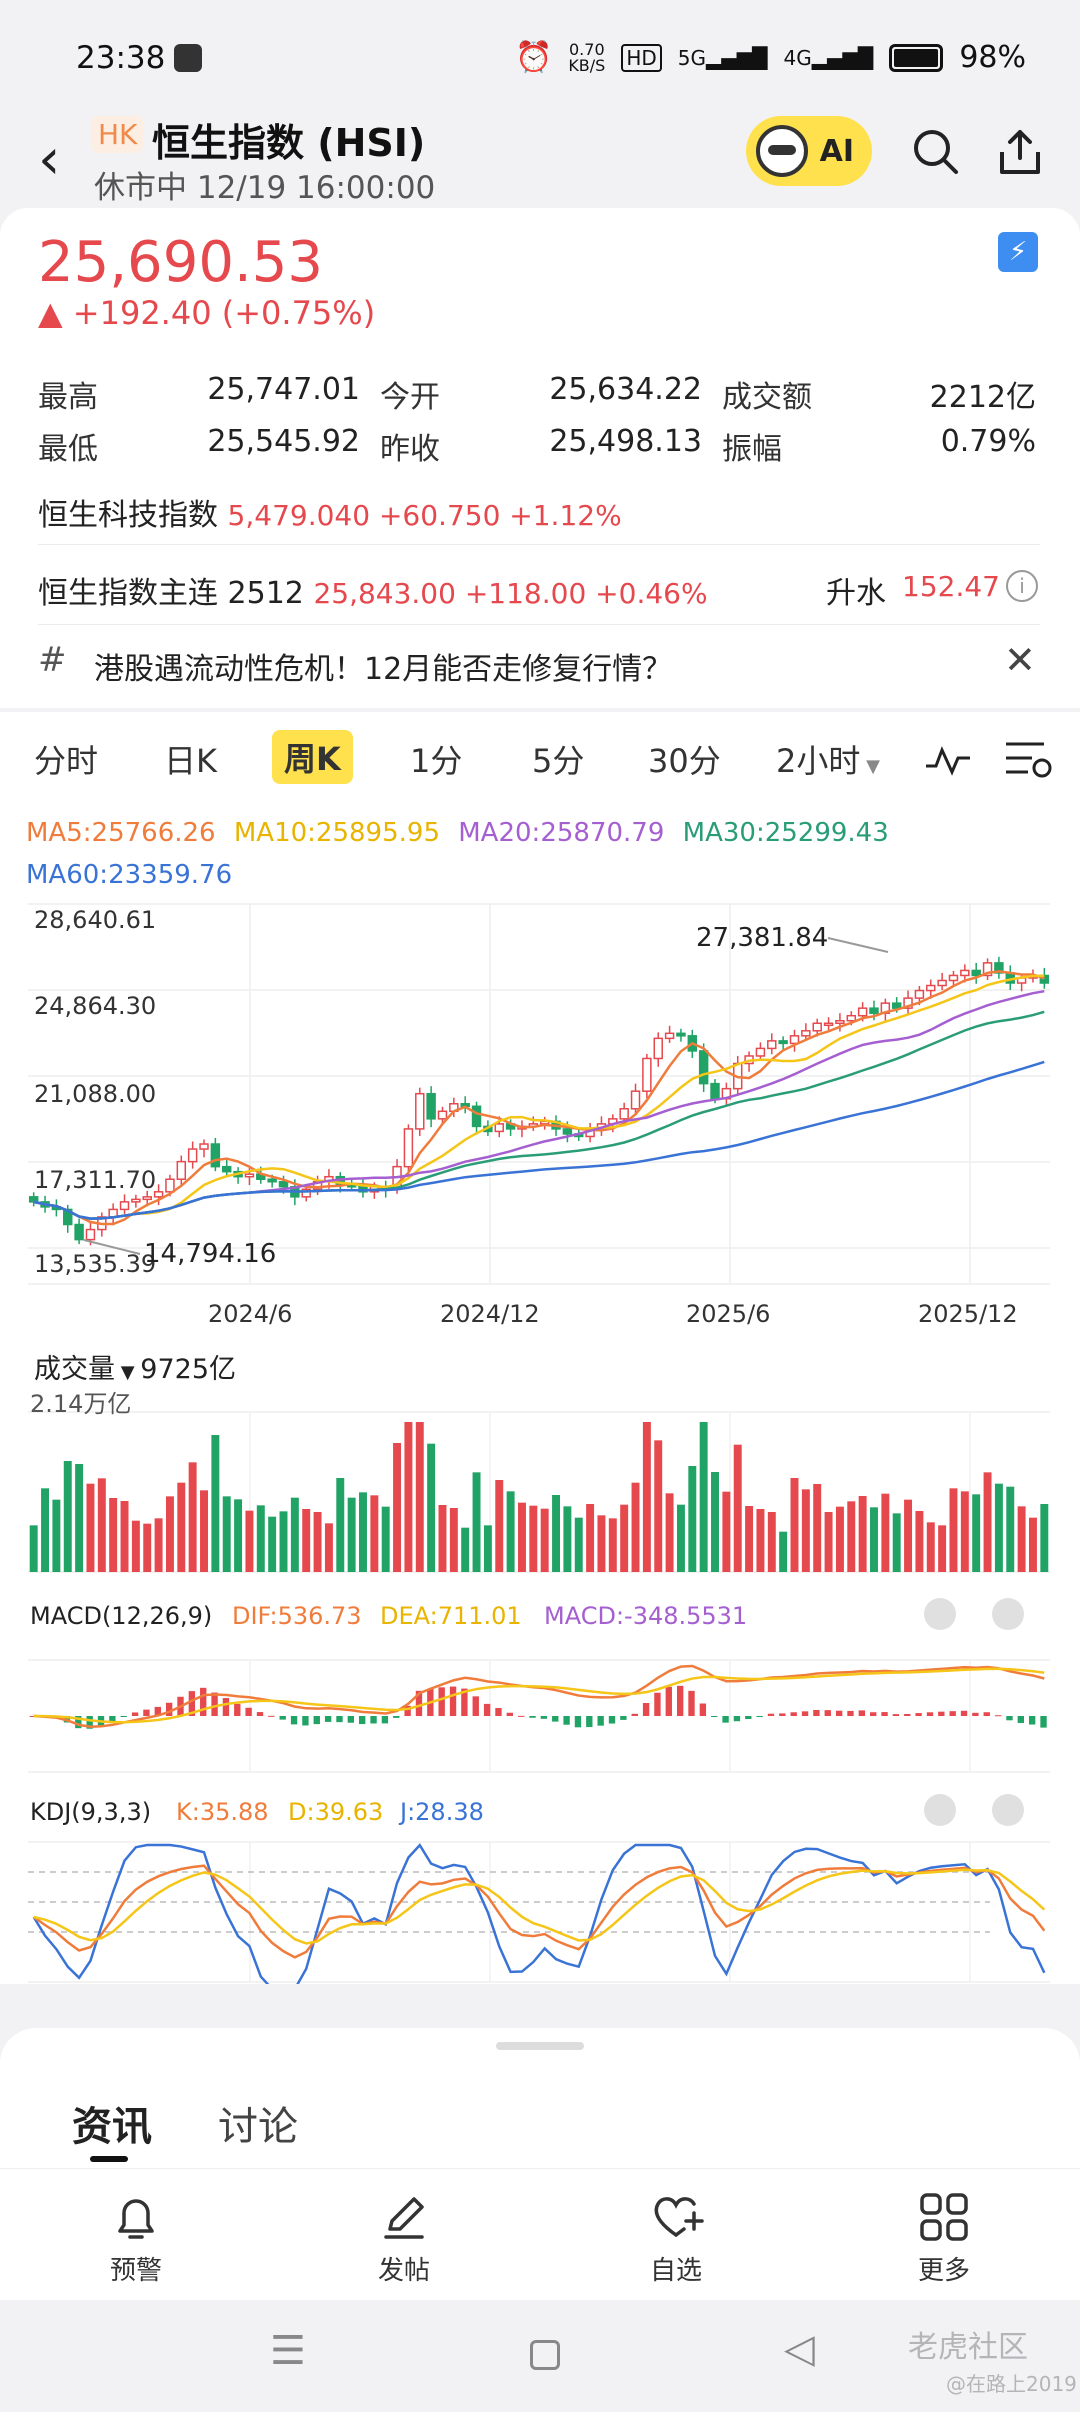 The image size is (1080, 2412). What do you see at coordinates (95, 1006) in the screenshot?
I see `y-tick: 24,864.30` at bounding box center [95, 1006].